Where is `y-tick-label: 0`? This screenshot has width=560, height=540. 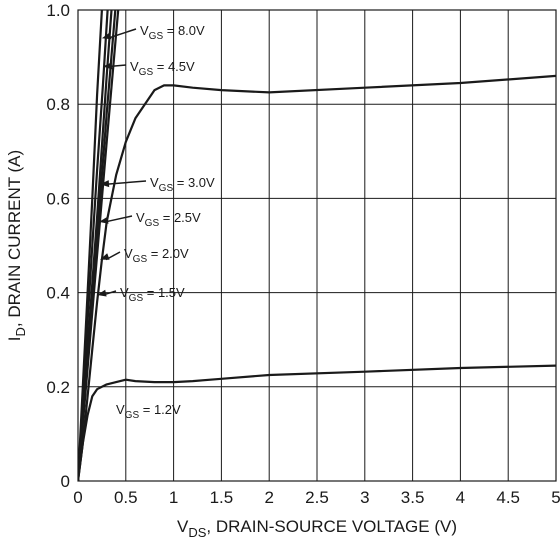
y-tick-label: 0 is located at coordinates (65, 481).